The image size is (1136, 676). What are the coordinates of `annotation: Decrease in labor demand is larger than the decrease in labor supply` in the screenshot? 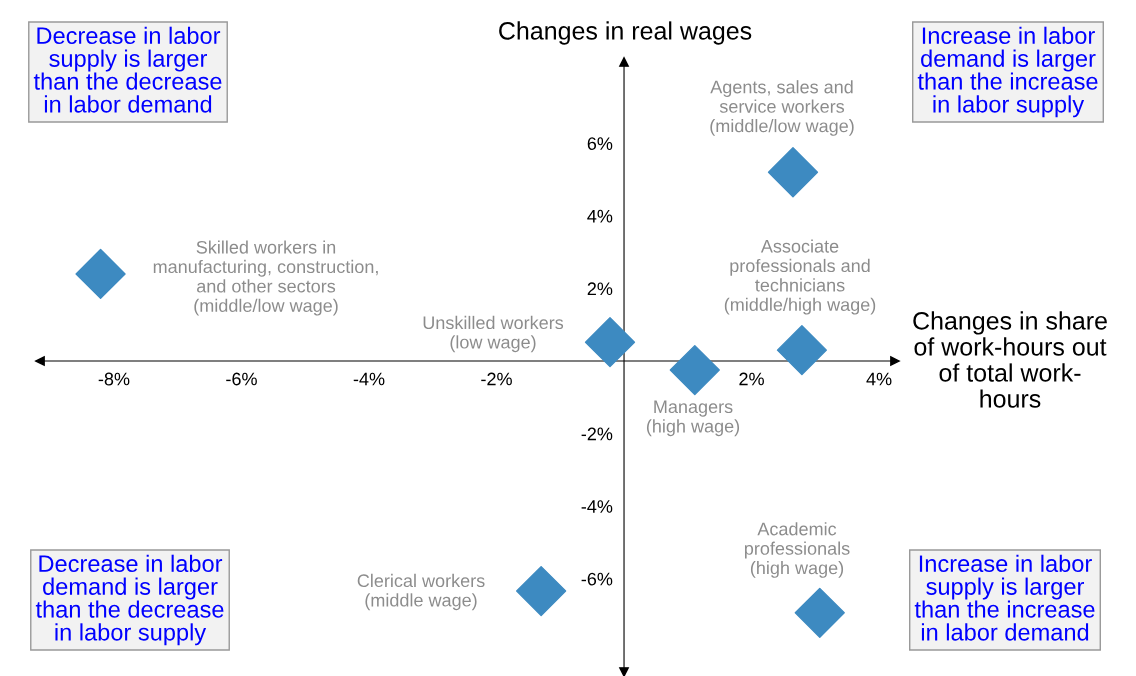 It's located at (129, 600).